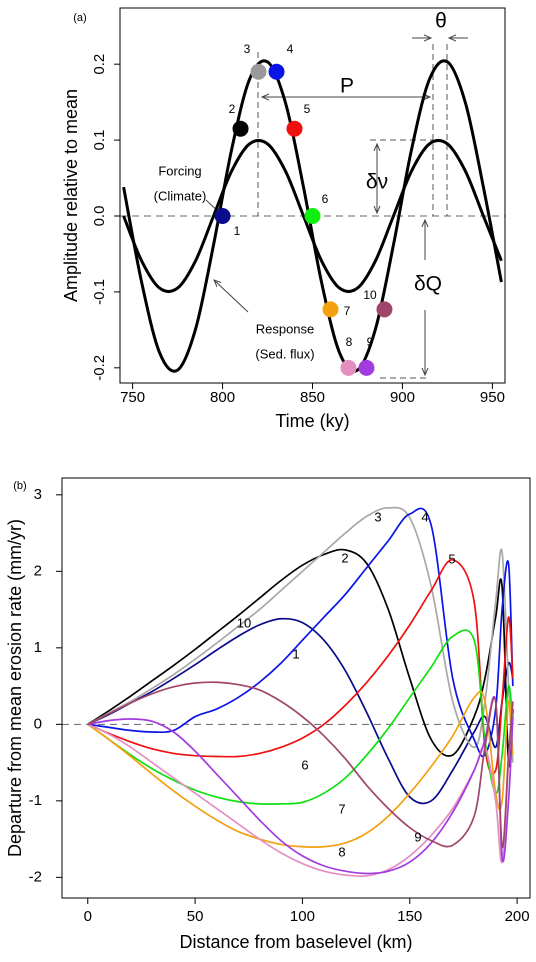 The height and width of the screenshot is (962, 536). What do you see at coordinates (195, 916) in the screenshot?
I see `x-tick-label: 50` at bounding box center [195, 916].